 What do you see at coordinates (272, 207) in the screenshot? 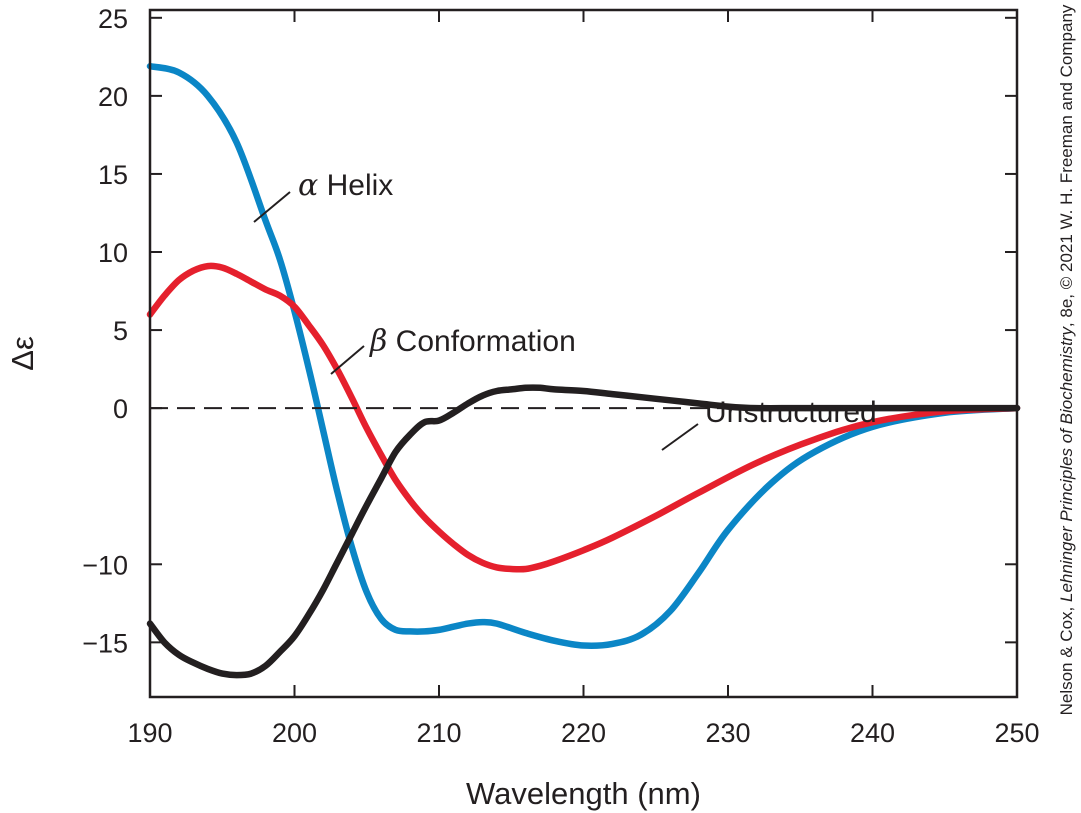
I see `alpha-helix-leader-line` at bounding box center [272, 207].